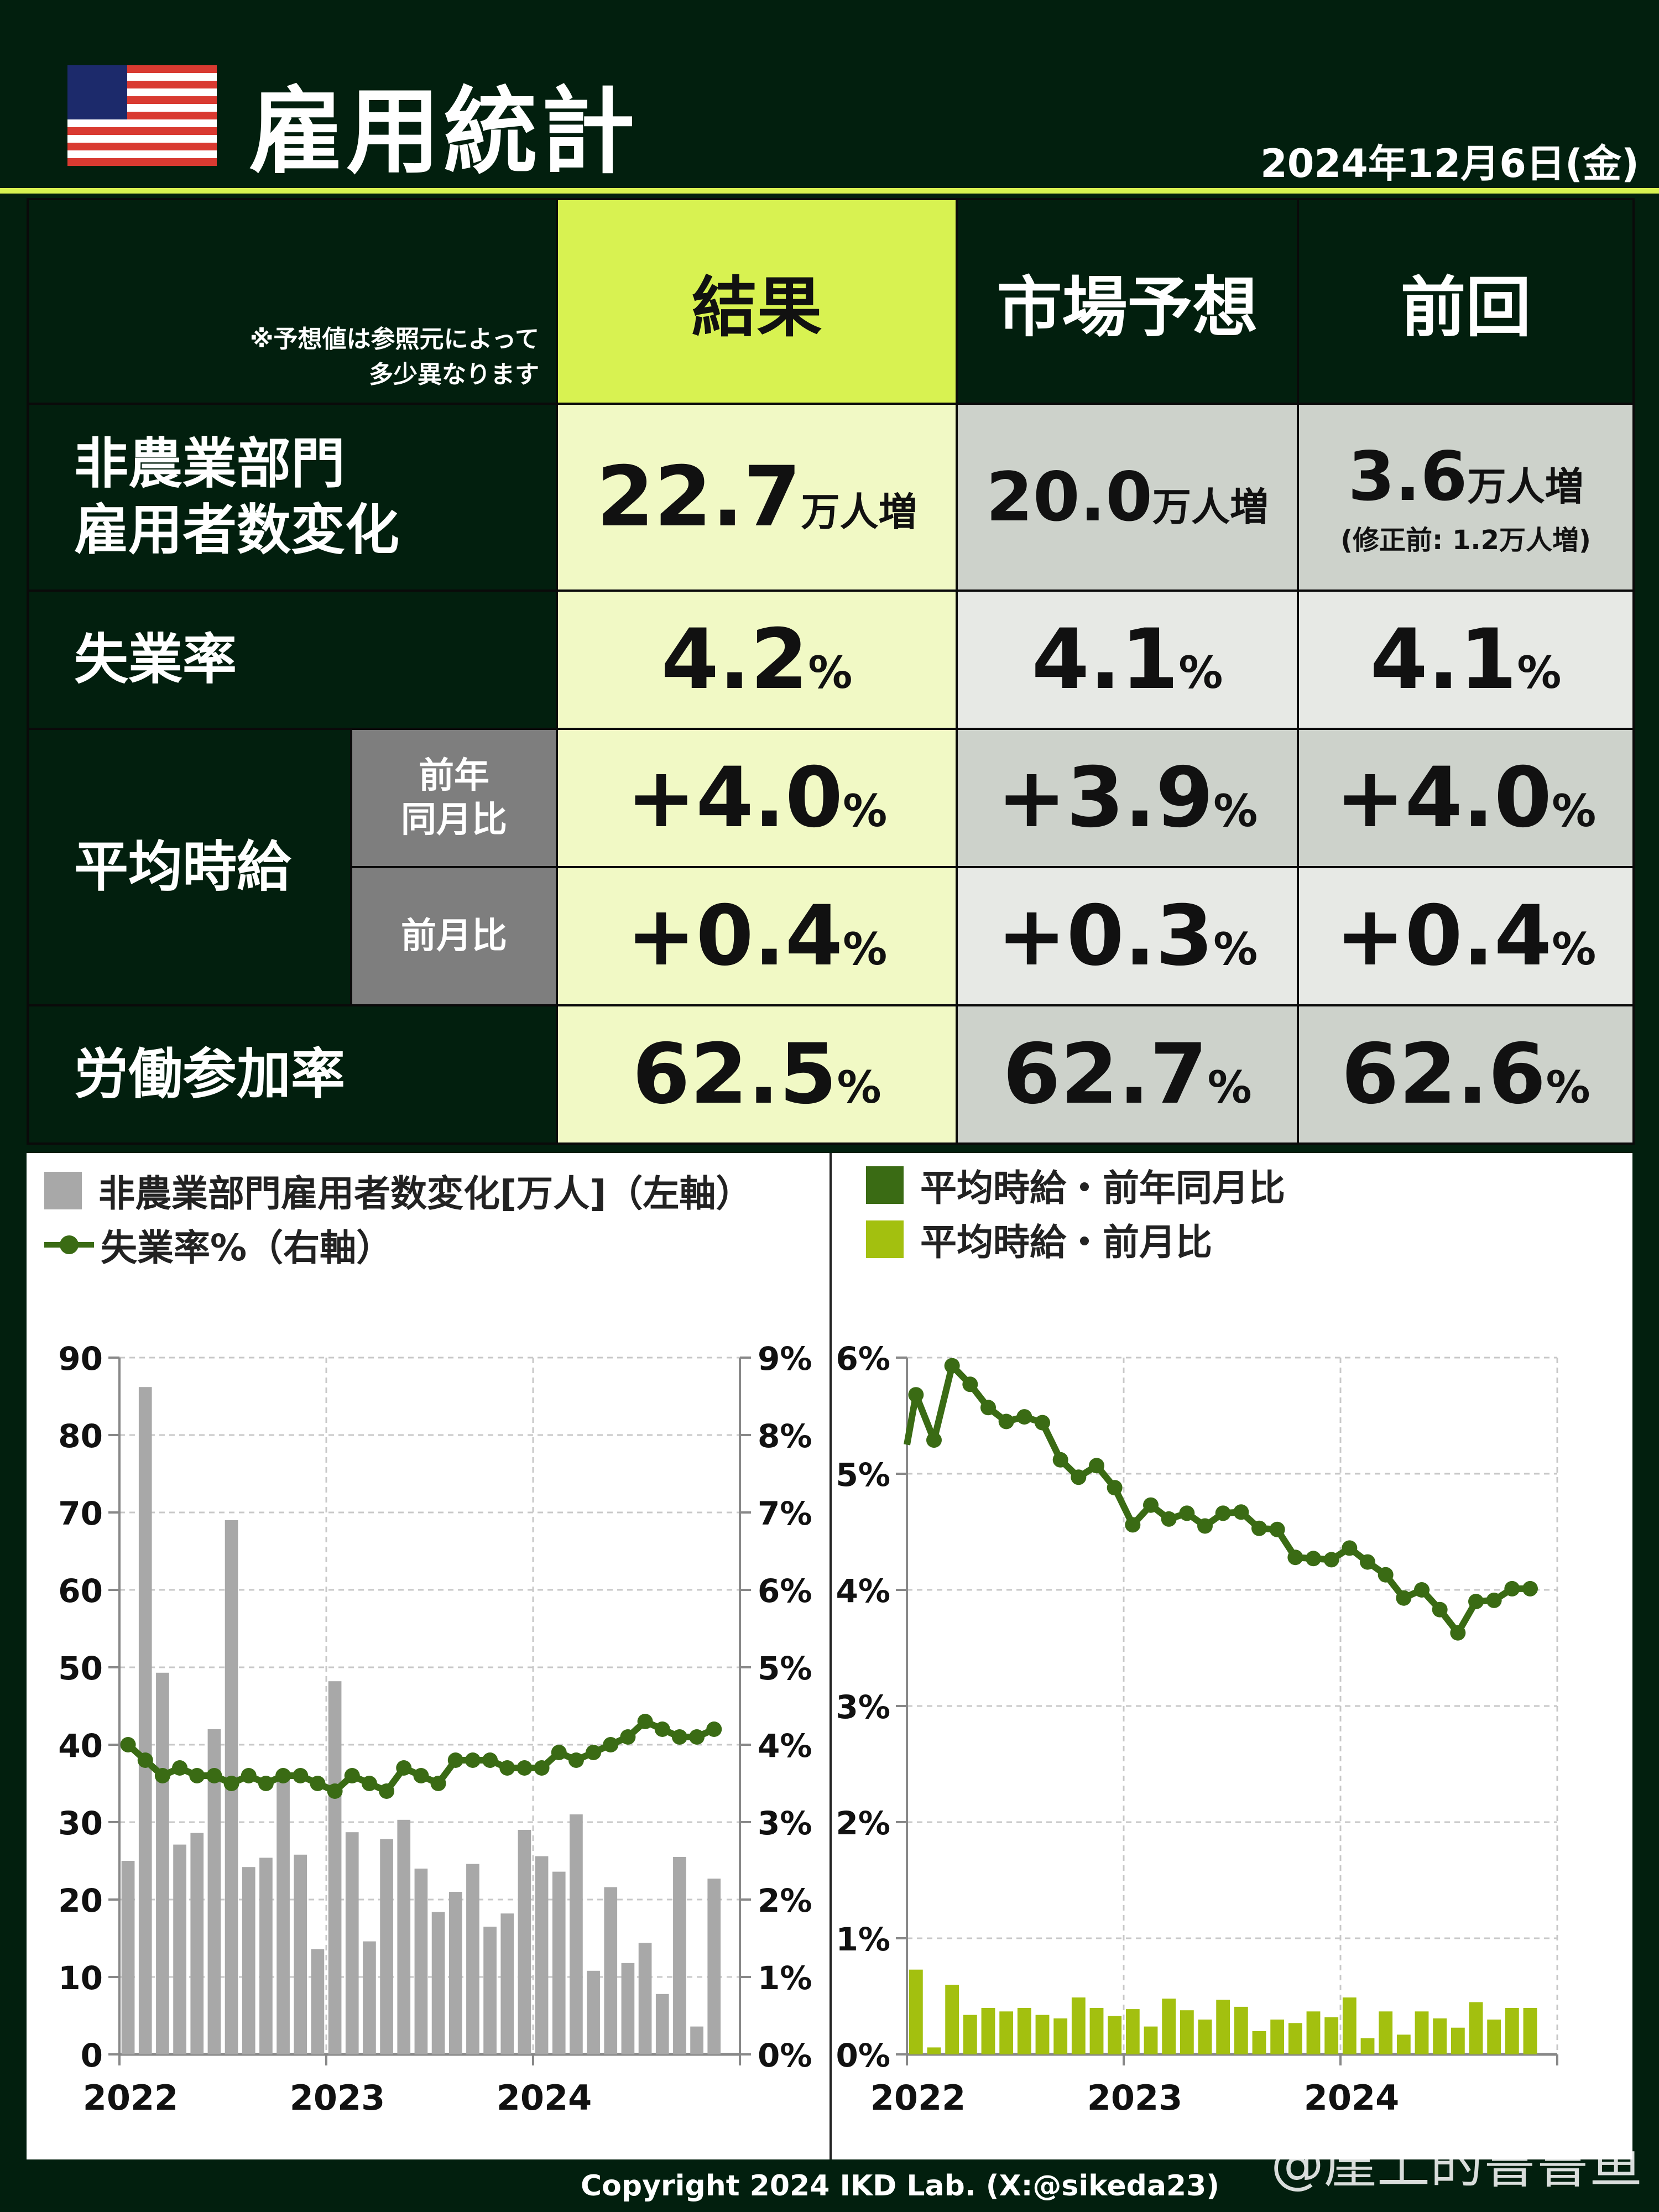 The image size is (1659, 2212). I want to click on table-row-earnings-mom: 前月比 +0.4% +0.3% +0.4%, so click(832, 936).